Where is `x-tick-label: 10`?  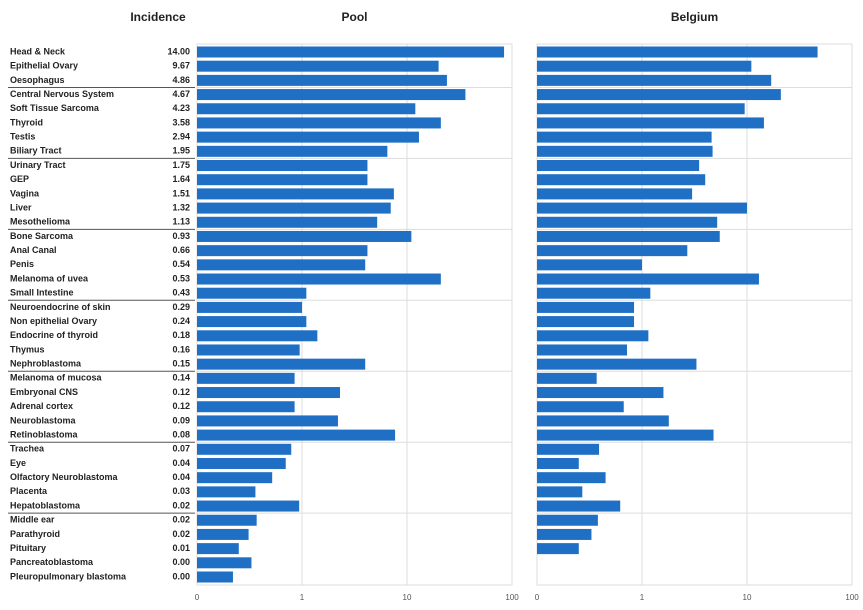 x-tick-label: 10 is located at coordinates (747, 597).